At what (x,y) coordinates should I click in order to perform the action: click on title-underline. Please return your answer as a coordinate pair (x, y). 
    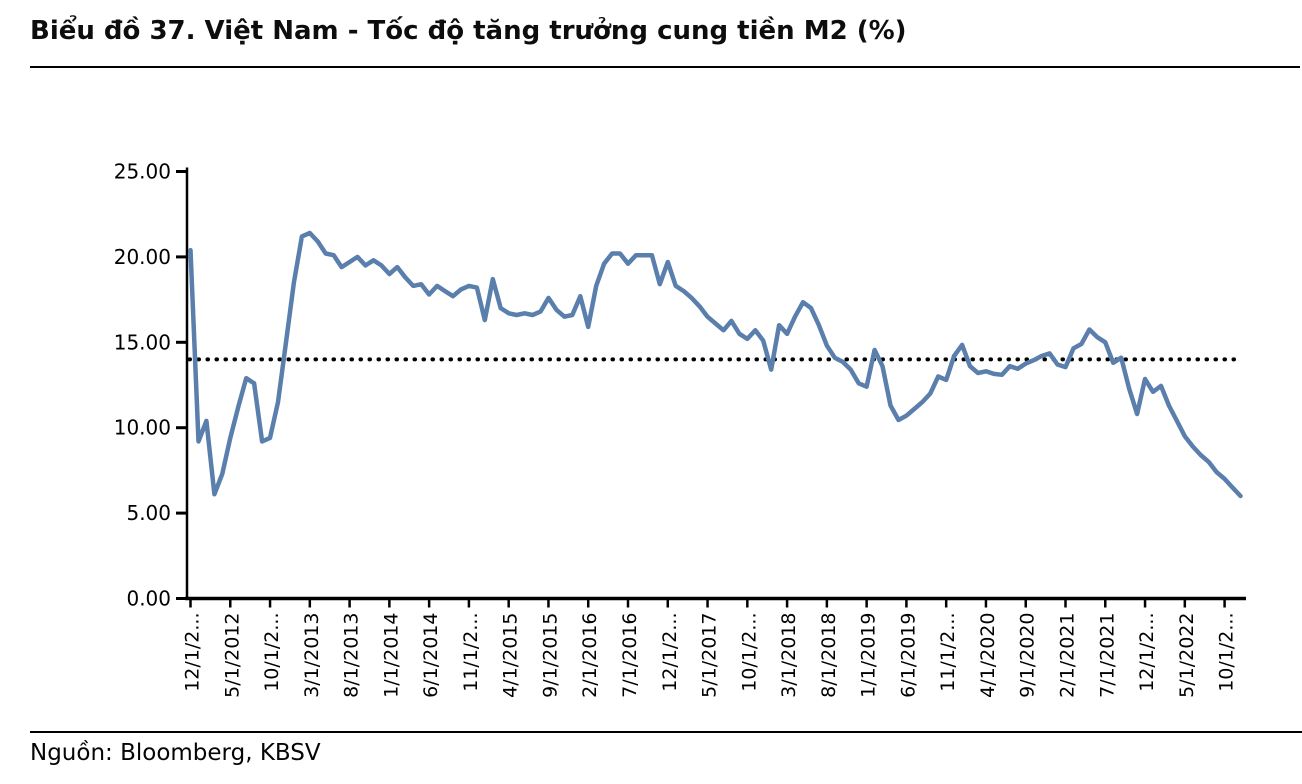
    Looking at the image, I should click on (665, 67).